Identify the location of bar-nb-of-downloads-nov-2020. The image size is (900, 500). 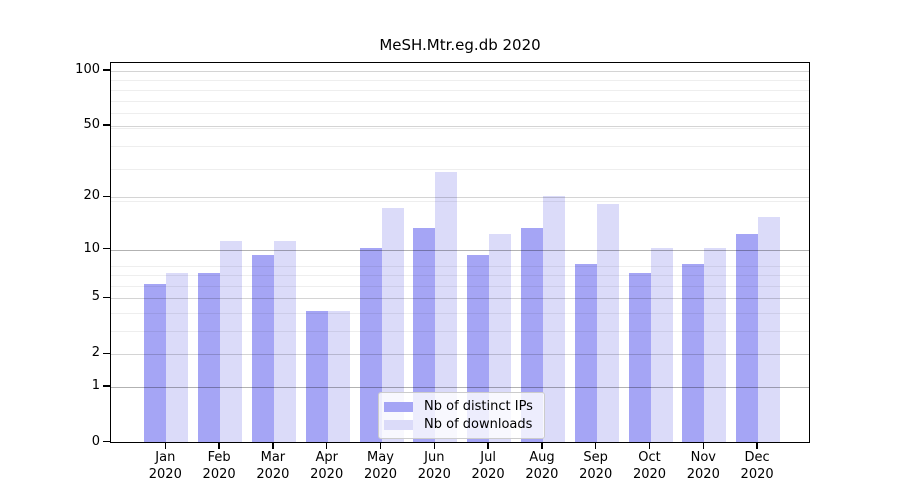
(715, 344).